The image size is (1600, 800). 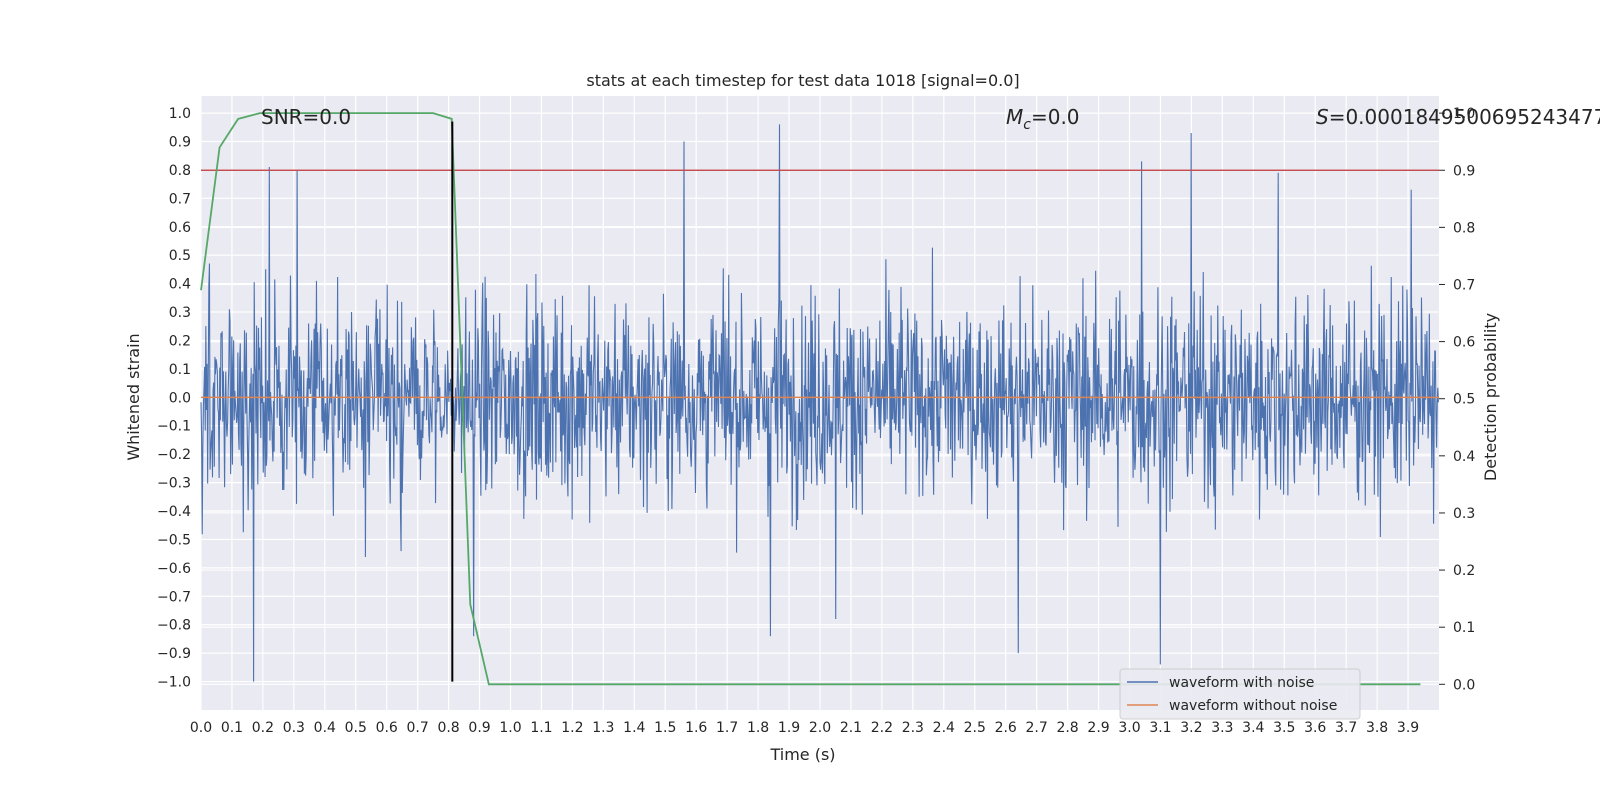 What do you see at coordinates (180, 199) in the screenshot?
I see `y-tick-label: 0.7` at bounding box center [180, 199].